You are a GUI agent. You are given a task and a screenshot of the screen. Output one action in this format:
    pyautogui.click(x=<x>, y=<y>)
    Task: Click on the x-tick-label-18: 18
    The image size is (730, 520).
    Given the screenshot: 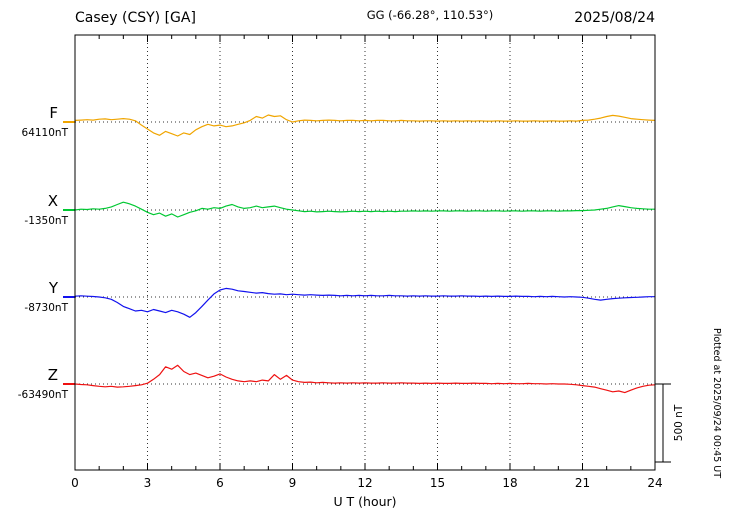 What is the action you would take?
    pyautogui.click(x=509, y=483)
    